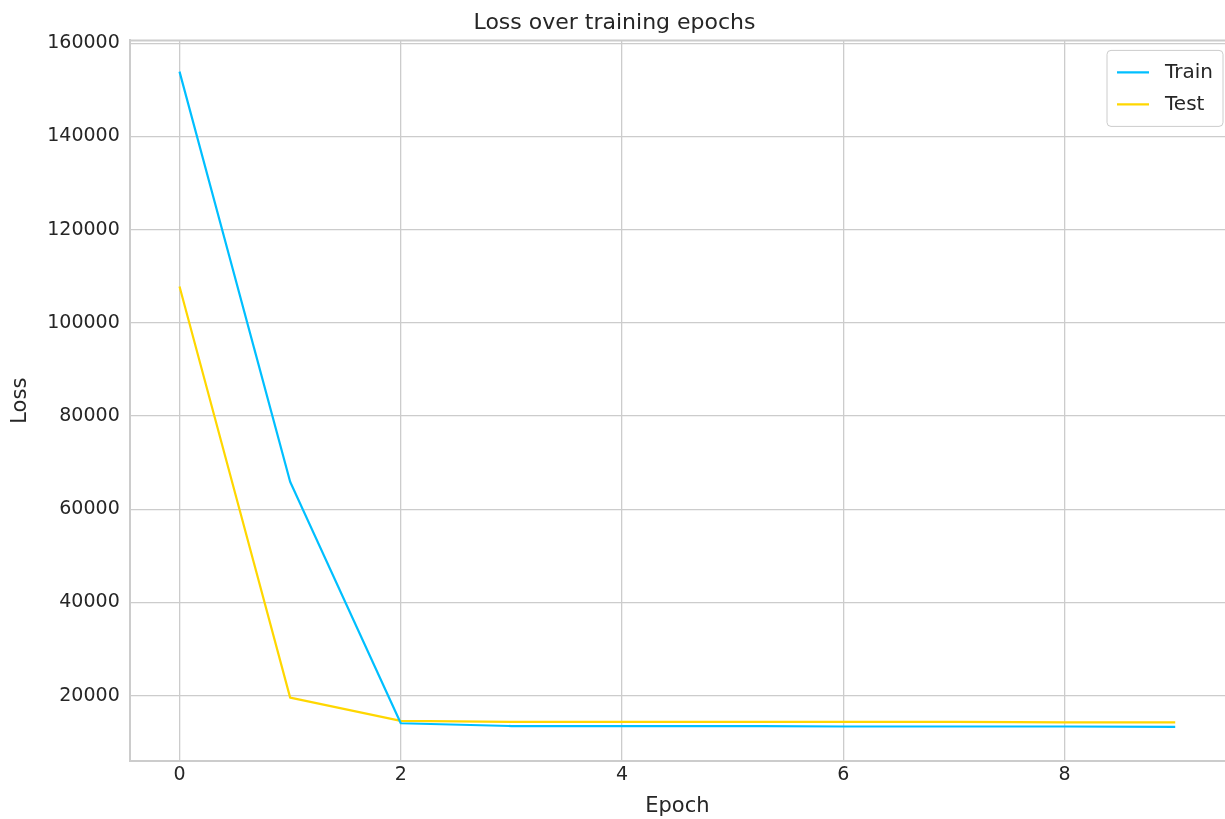 The image size is (1225, 819). Describe the element at coordinates (89, 507) in the screenshot. I see `y-tick-label: 60000` at that location.